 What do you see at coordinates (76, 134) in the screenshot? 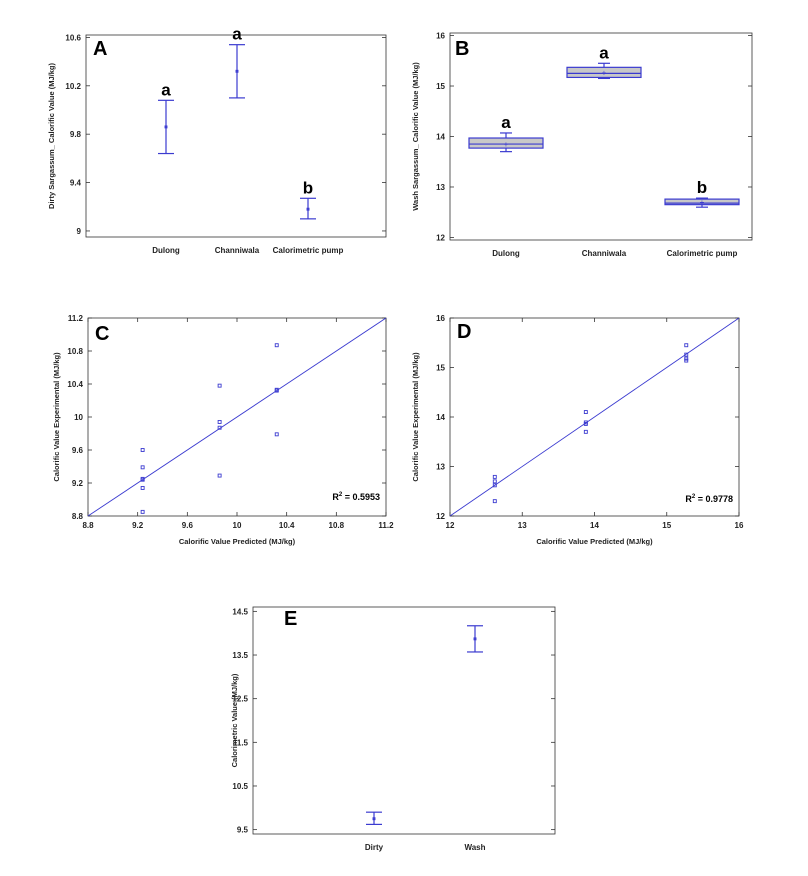
I see `y-tick-label: 9.8` at bounding box center [76, 134].